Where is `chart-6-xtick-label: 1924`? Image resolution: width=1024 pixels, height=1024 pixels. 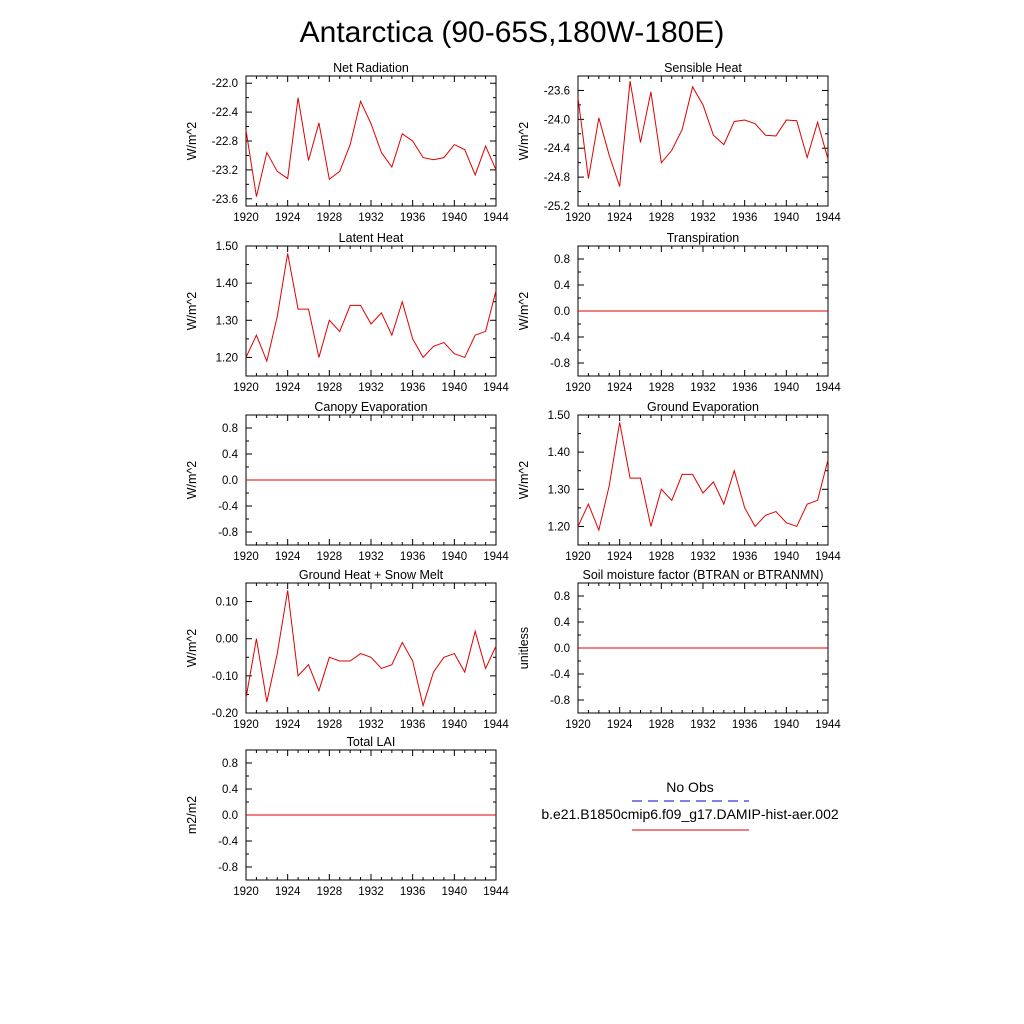
chart-6-xtick-label: 1924 is located at coordinates (288, 725).